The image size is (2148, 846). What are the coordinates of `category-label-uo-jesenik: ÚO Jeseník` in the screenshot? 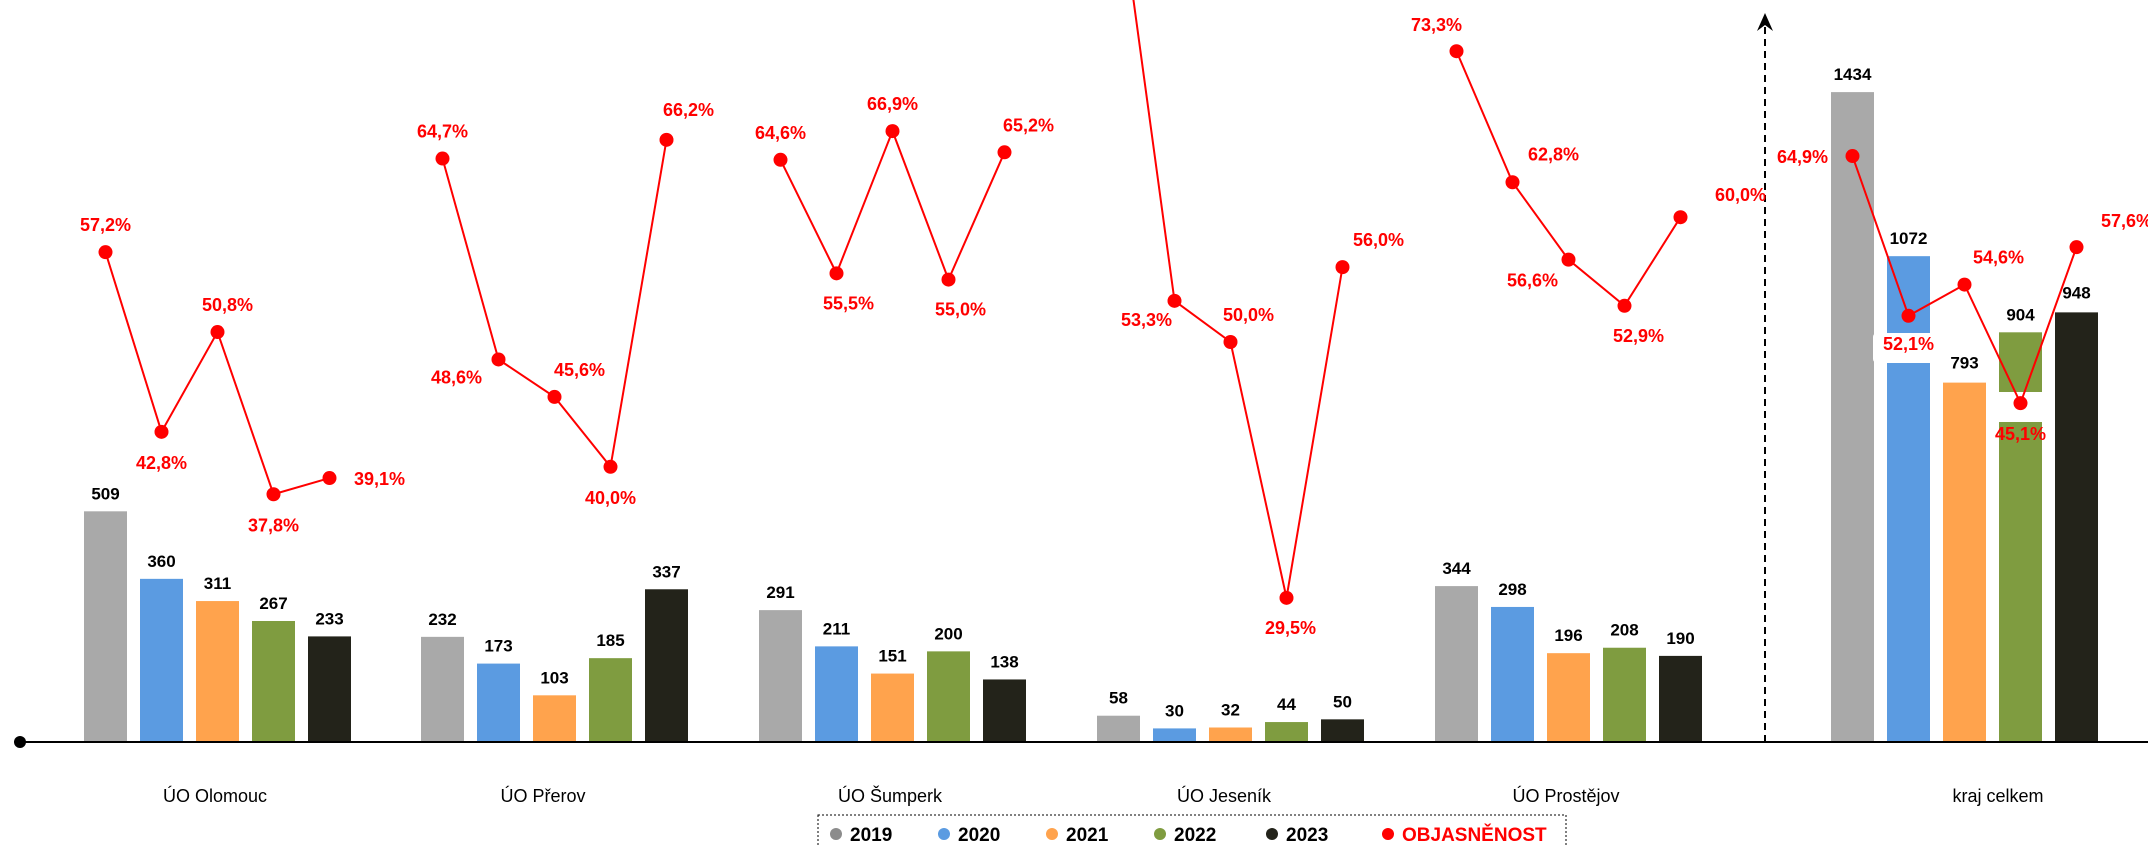 It's located at (1224, 795).